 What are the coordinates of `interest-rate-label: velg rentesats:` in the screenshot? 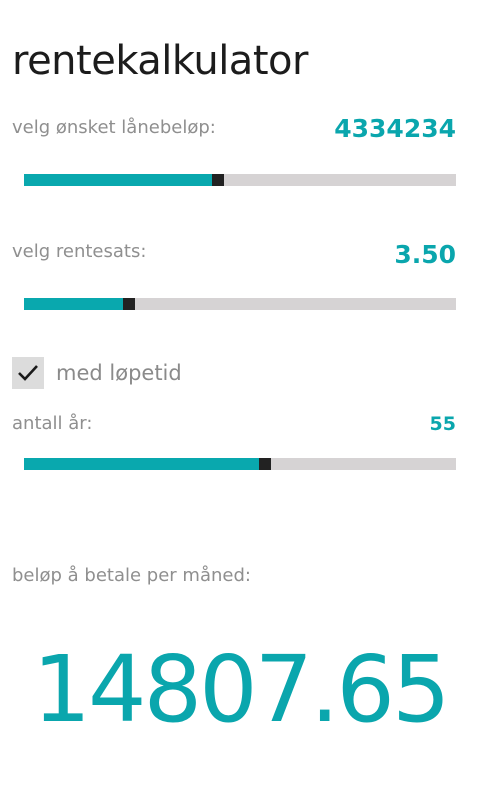 It's located at (79, 251).